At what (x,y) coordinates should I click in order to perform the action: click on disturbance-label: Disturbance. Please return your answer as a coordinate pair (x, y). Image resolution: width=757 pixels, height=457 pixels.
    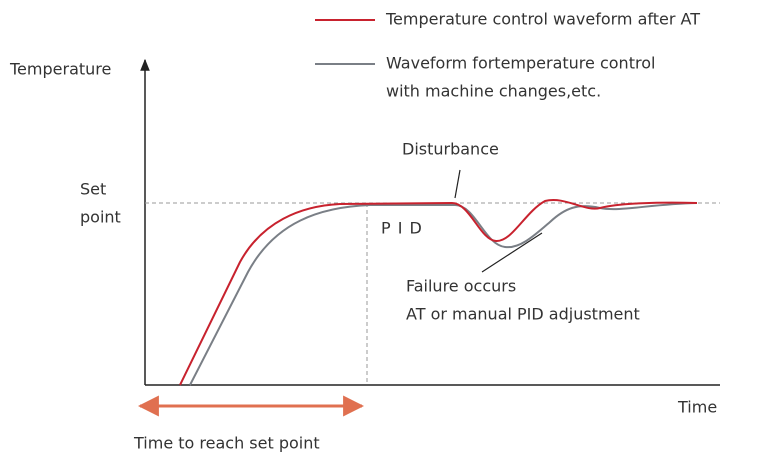
    Looking at the image, I should click on (450, 149).